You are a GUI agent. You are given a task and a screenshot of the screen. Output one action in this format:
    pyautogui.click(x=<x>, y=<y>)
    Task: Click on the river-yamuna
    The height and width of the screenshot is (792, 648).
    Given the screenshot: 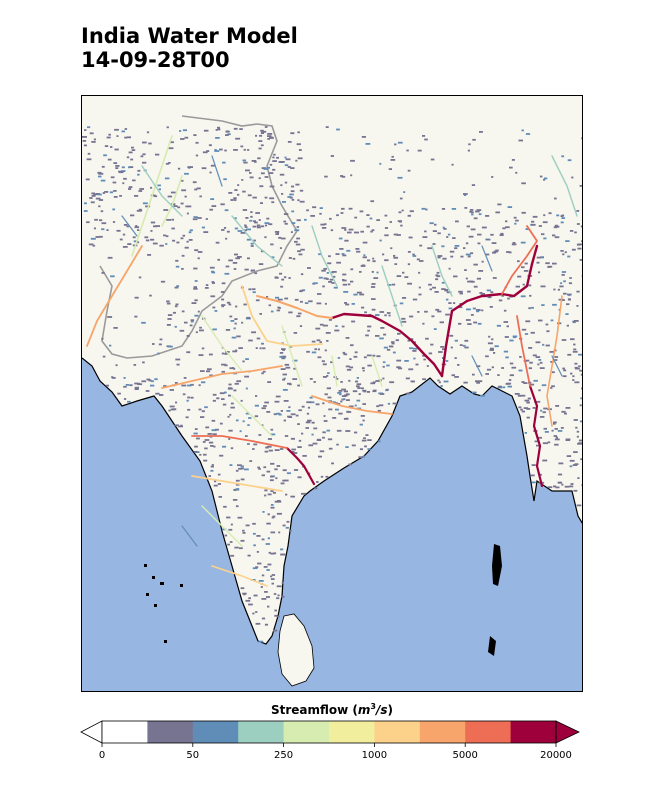 What is the action you would take?
    pyautogui.click(x=282, y=316)
    